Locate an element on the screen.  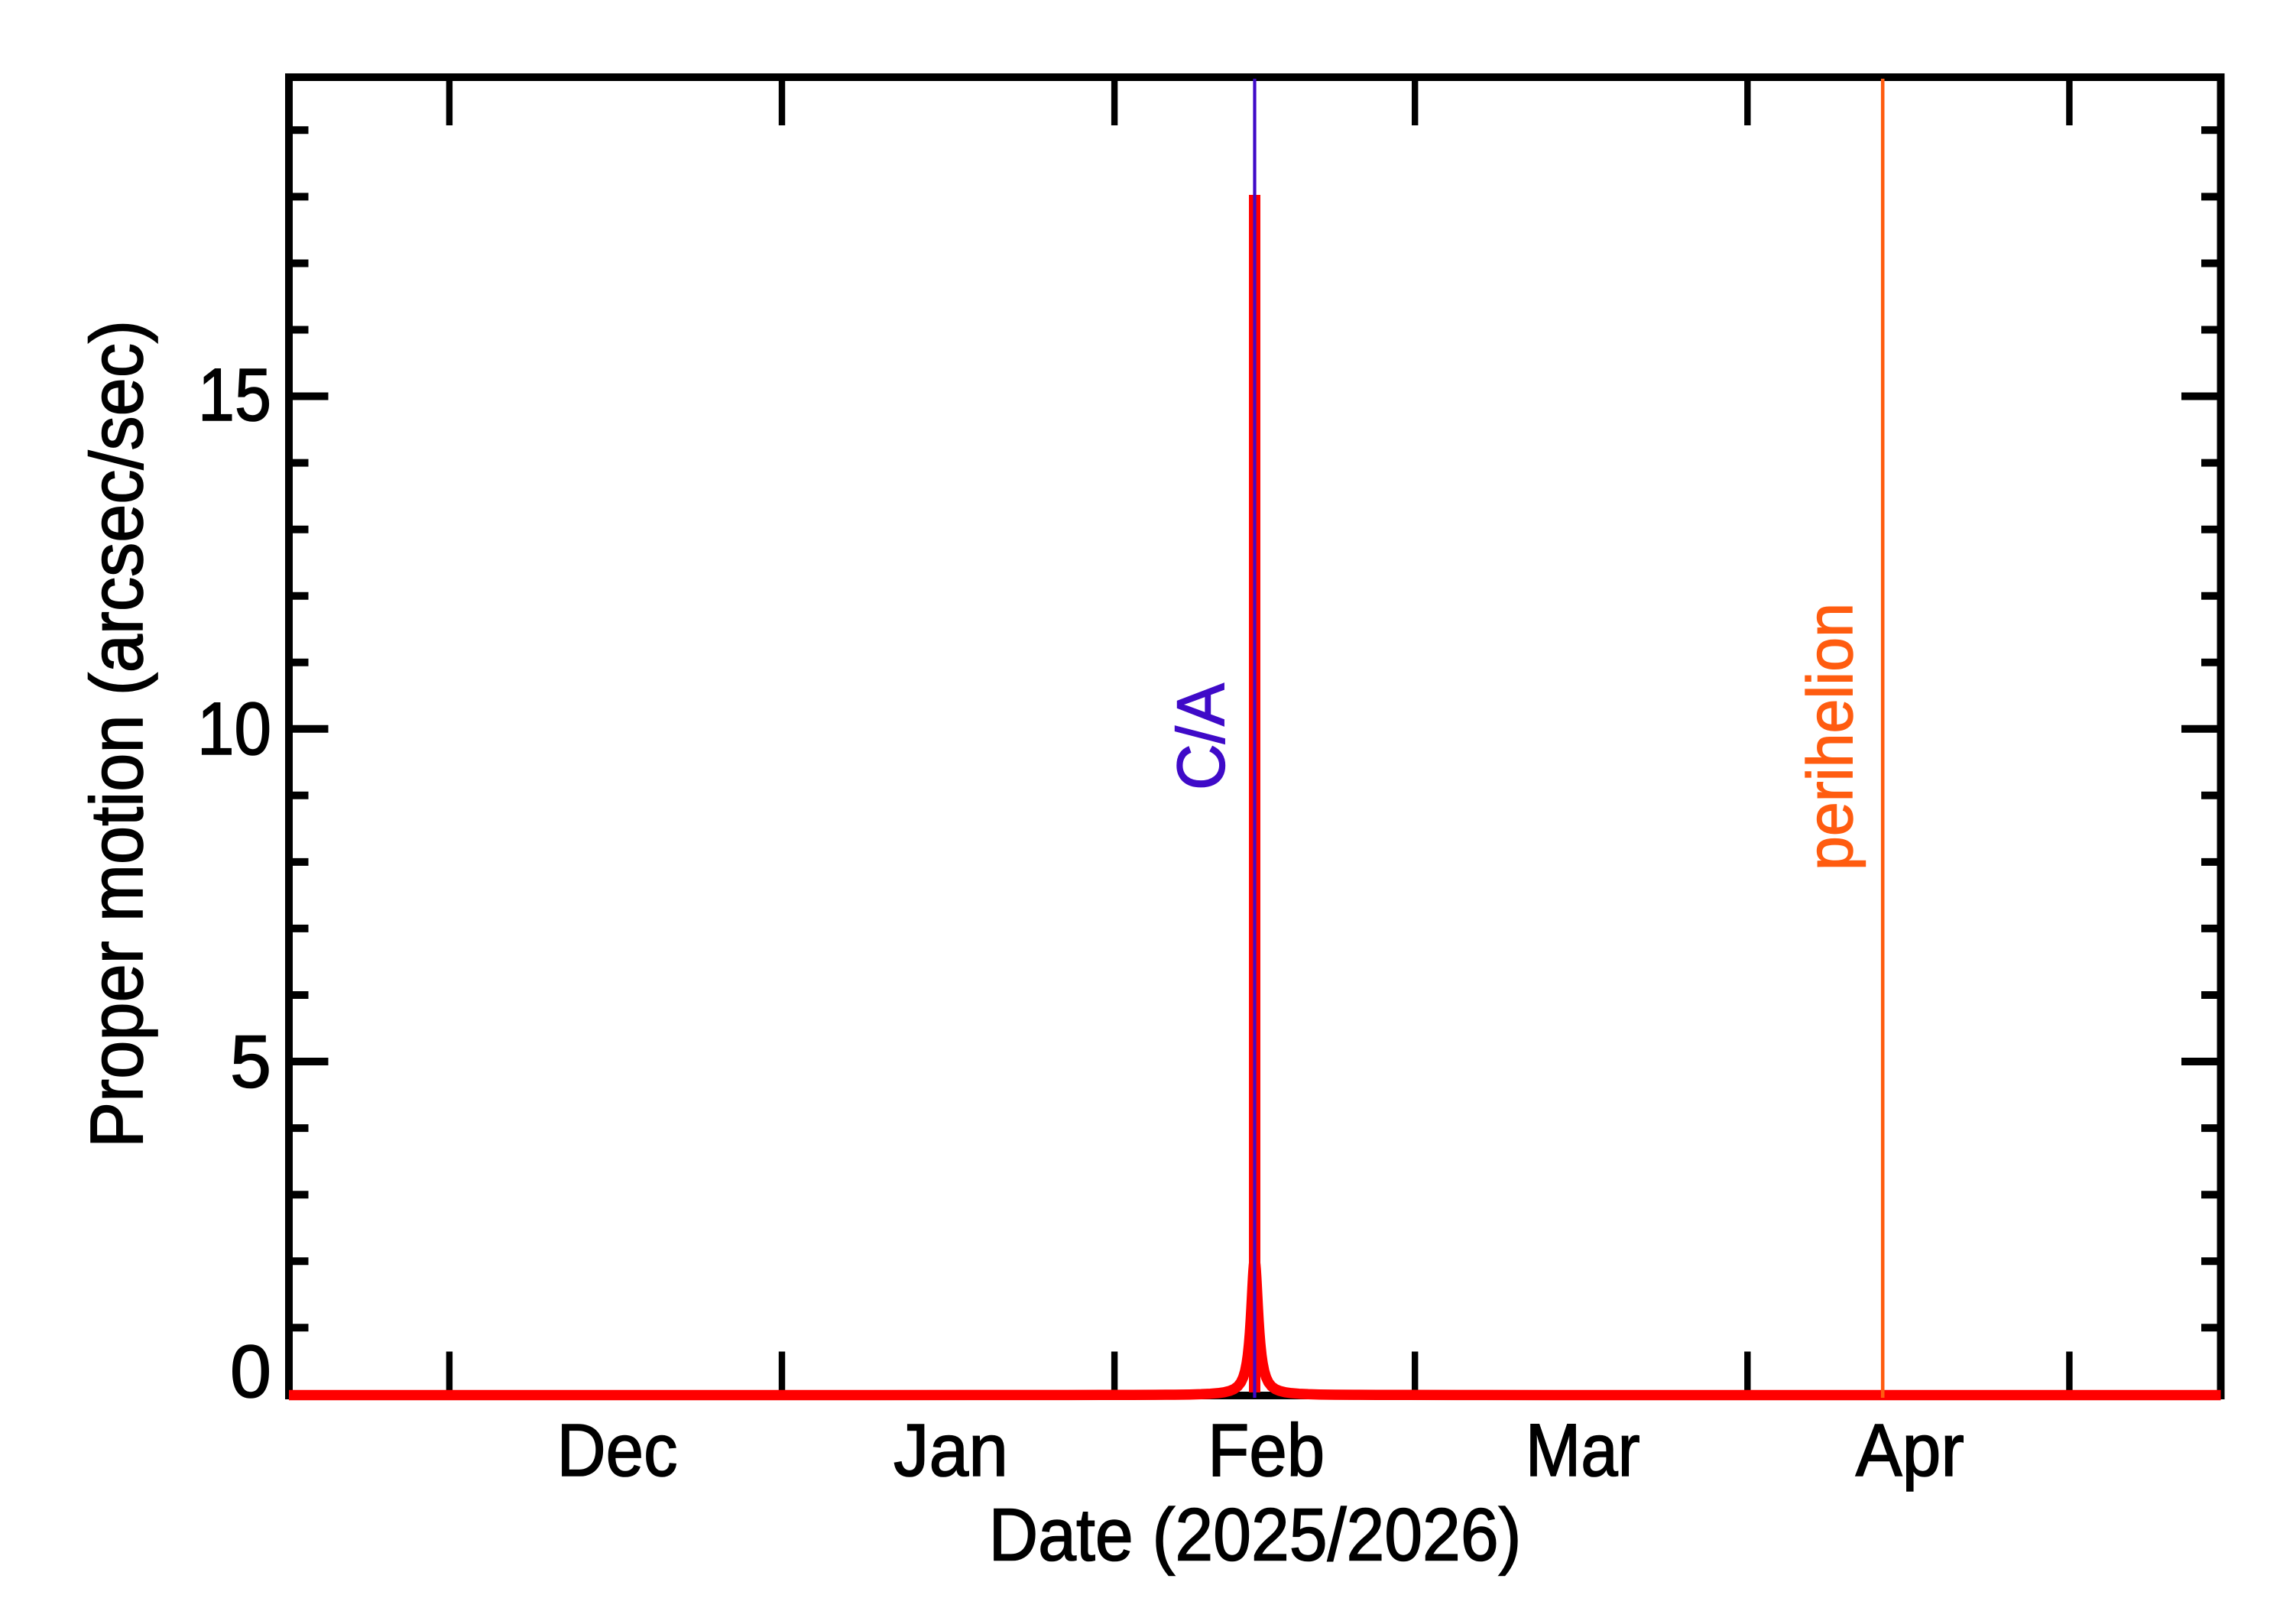
svg-text: 5 is located at coordinates (251, 1062).